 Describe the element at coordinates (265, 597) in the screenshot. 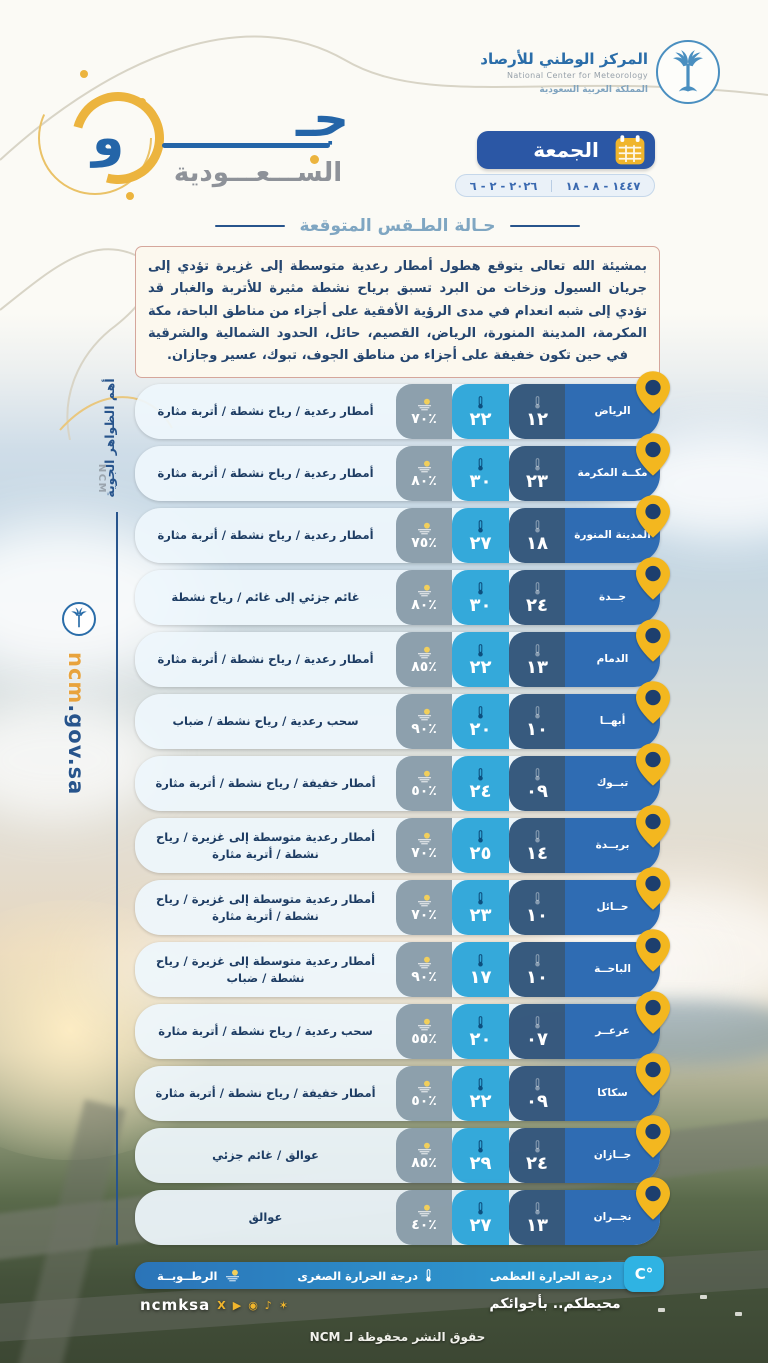

I see `weather-description: غائم جزئي إلى غائم / رياح نشطة` at that location.